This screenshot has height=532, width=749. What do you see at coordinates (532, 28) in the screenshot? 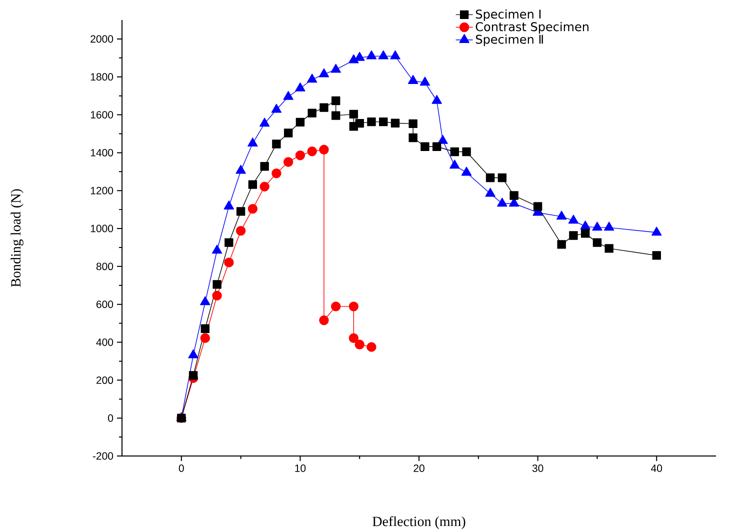
I see `legend-label: Contrast Specimen` at bounding box center [532, 28].